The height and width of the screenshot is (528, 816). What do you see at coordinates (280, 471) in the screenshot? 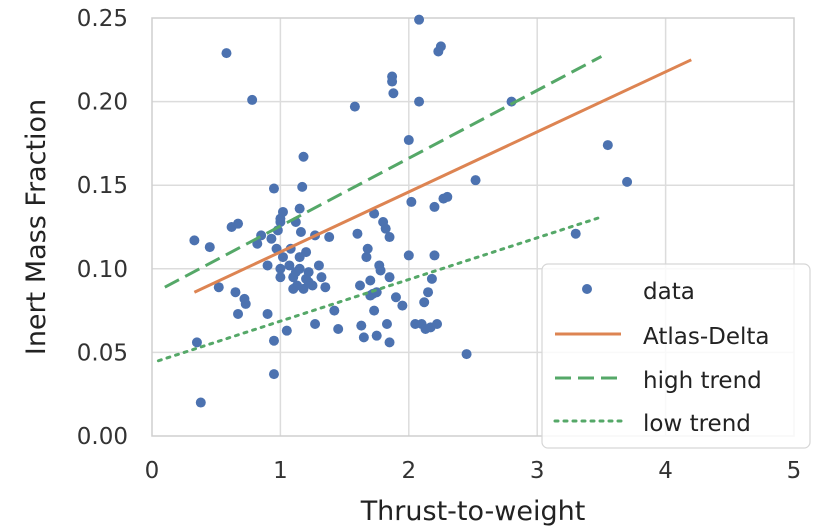
I see `x-tick-label: 1` at bounding box center [280, 471].